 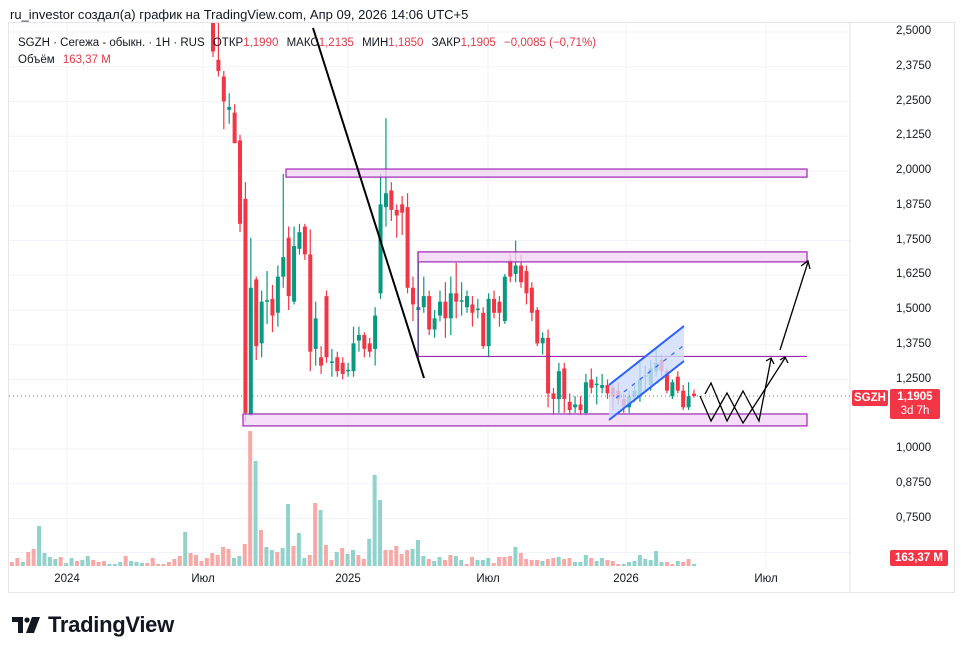 What do you see at coordinates (914, 170) in the screenshot?
I see `price-tick-label: 2,0000` at bounding box center [914, 170].